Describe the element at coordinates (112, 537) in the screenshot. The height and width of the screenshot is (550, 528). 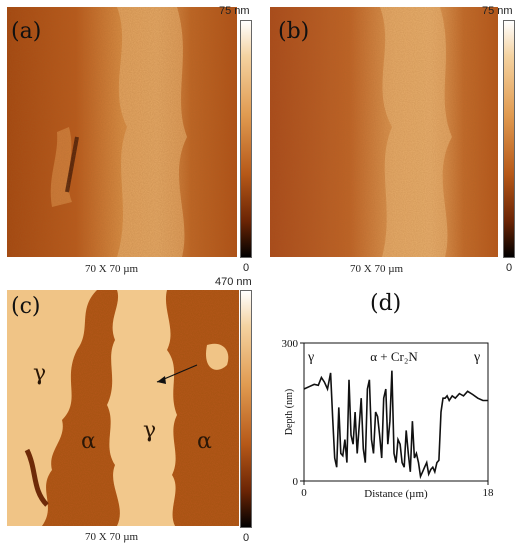
I see `scale-label-c: 70 X 70 µm` at that location.